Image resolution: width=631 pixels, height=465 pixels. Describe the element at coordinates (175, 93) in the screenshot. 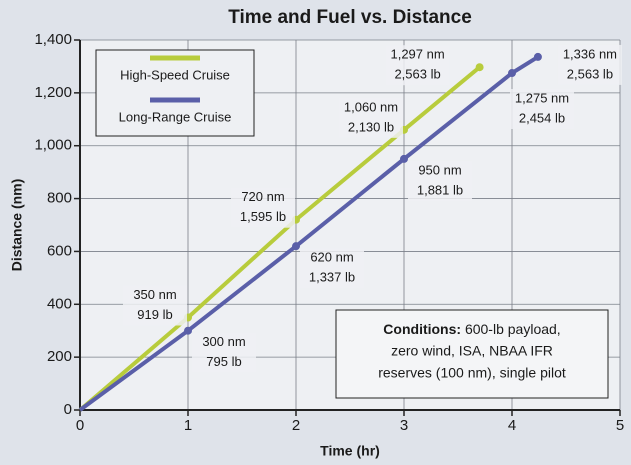

I see `legend-box` at that location.